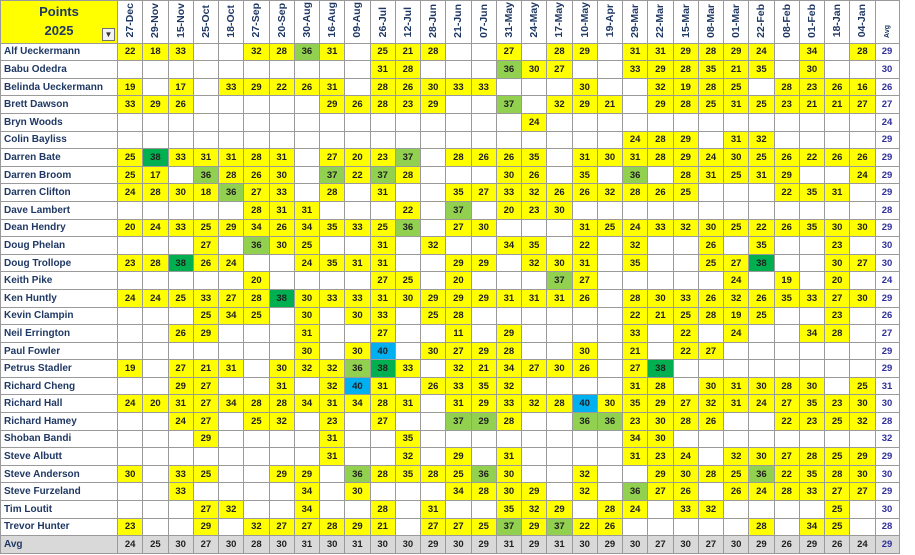  What do you see at coordinates (761, 492) in the screenshot?
I see `score-cell: 24` at bounding box center [761, 492].